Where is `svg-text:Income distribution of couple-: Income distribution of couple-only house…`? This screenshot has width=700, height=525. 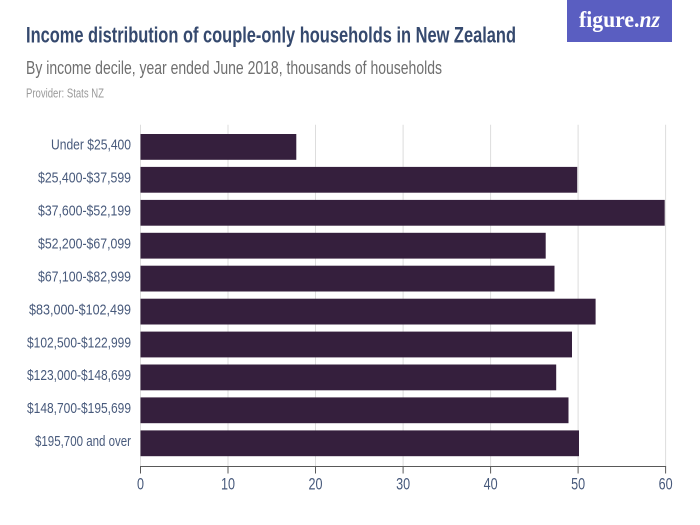
svg-text:Income distribution of couple-: Income distribution of couple-only house… is located at coordinates (271, 35).